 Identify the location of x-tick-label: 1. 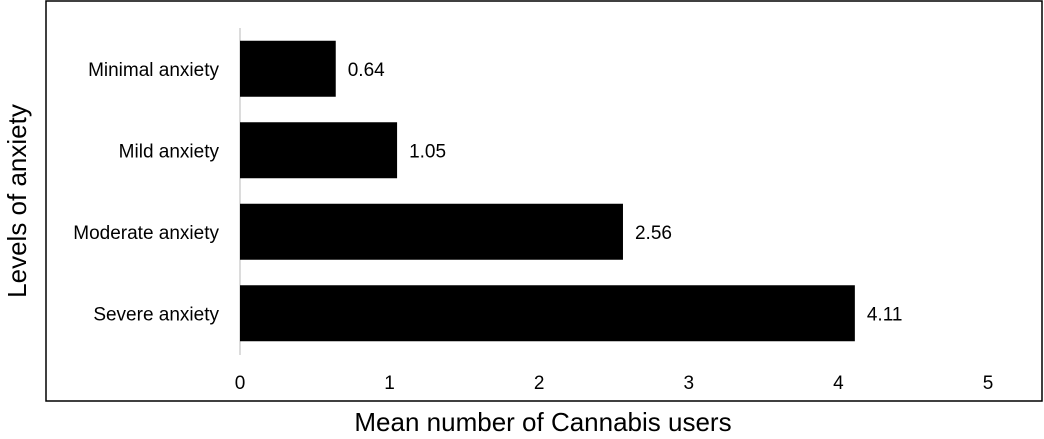
(389, 383).